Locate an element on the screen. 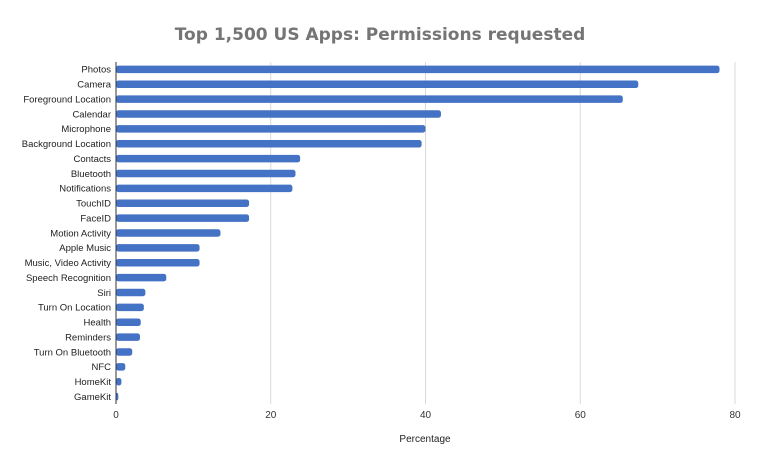  category-label-speech-recognition: Speech Recognition is located at coordinates (68, 278).